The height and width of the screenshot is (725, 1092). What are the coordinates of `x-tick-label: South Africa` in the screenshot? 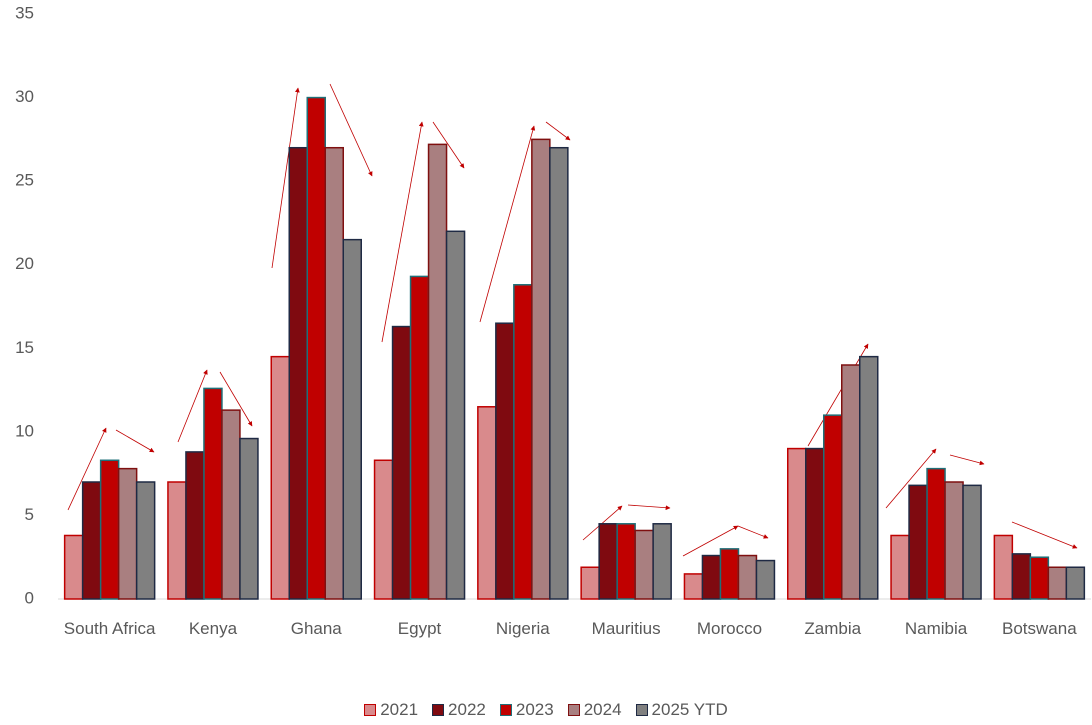 It's located at (109, 628).